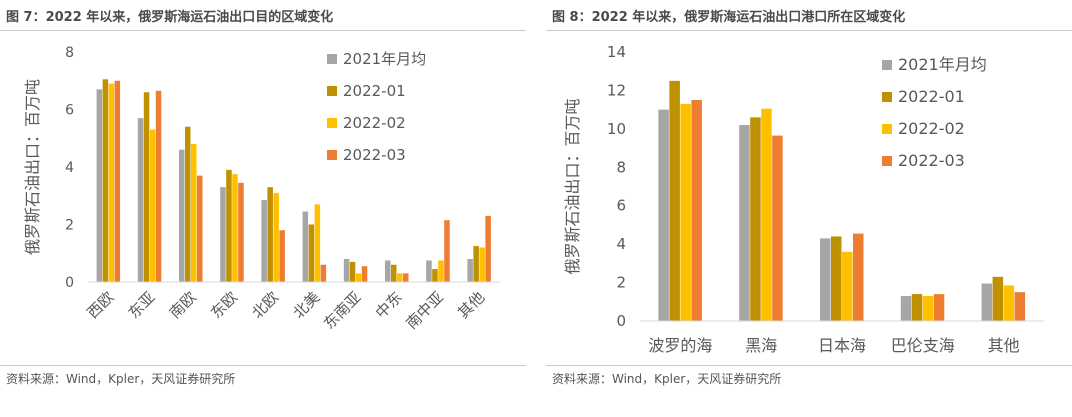  What do you see at coordinates (183, 305) in the screenshot?
I see `x-category-label: 南欧` at bounding box center [183, 305].